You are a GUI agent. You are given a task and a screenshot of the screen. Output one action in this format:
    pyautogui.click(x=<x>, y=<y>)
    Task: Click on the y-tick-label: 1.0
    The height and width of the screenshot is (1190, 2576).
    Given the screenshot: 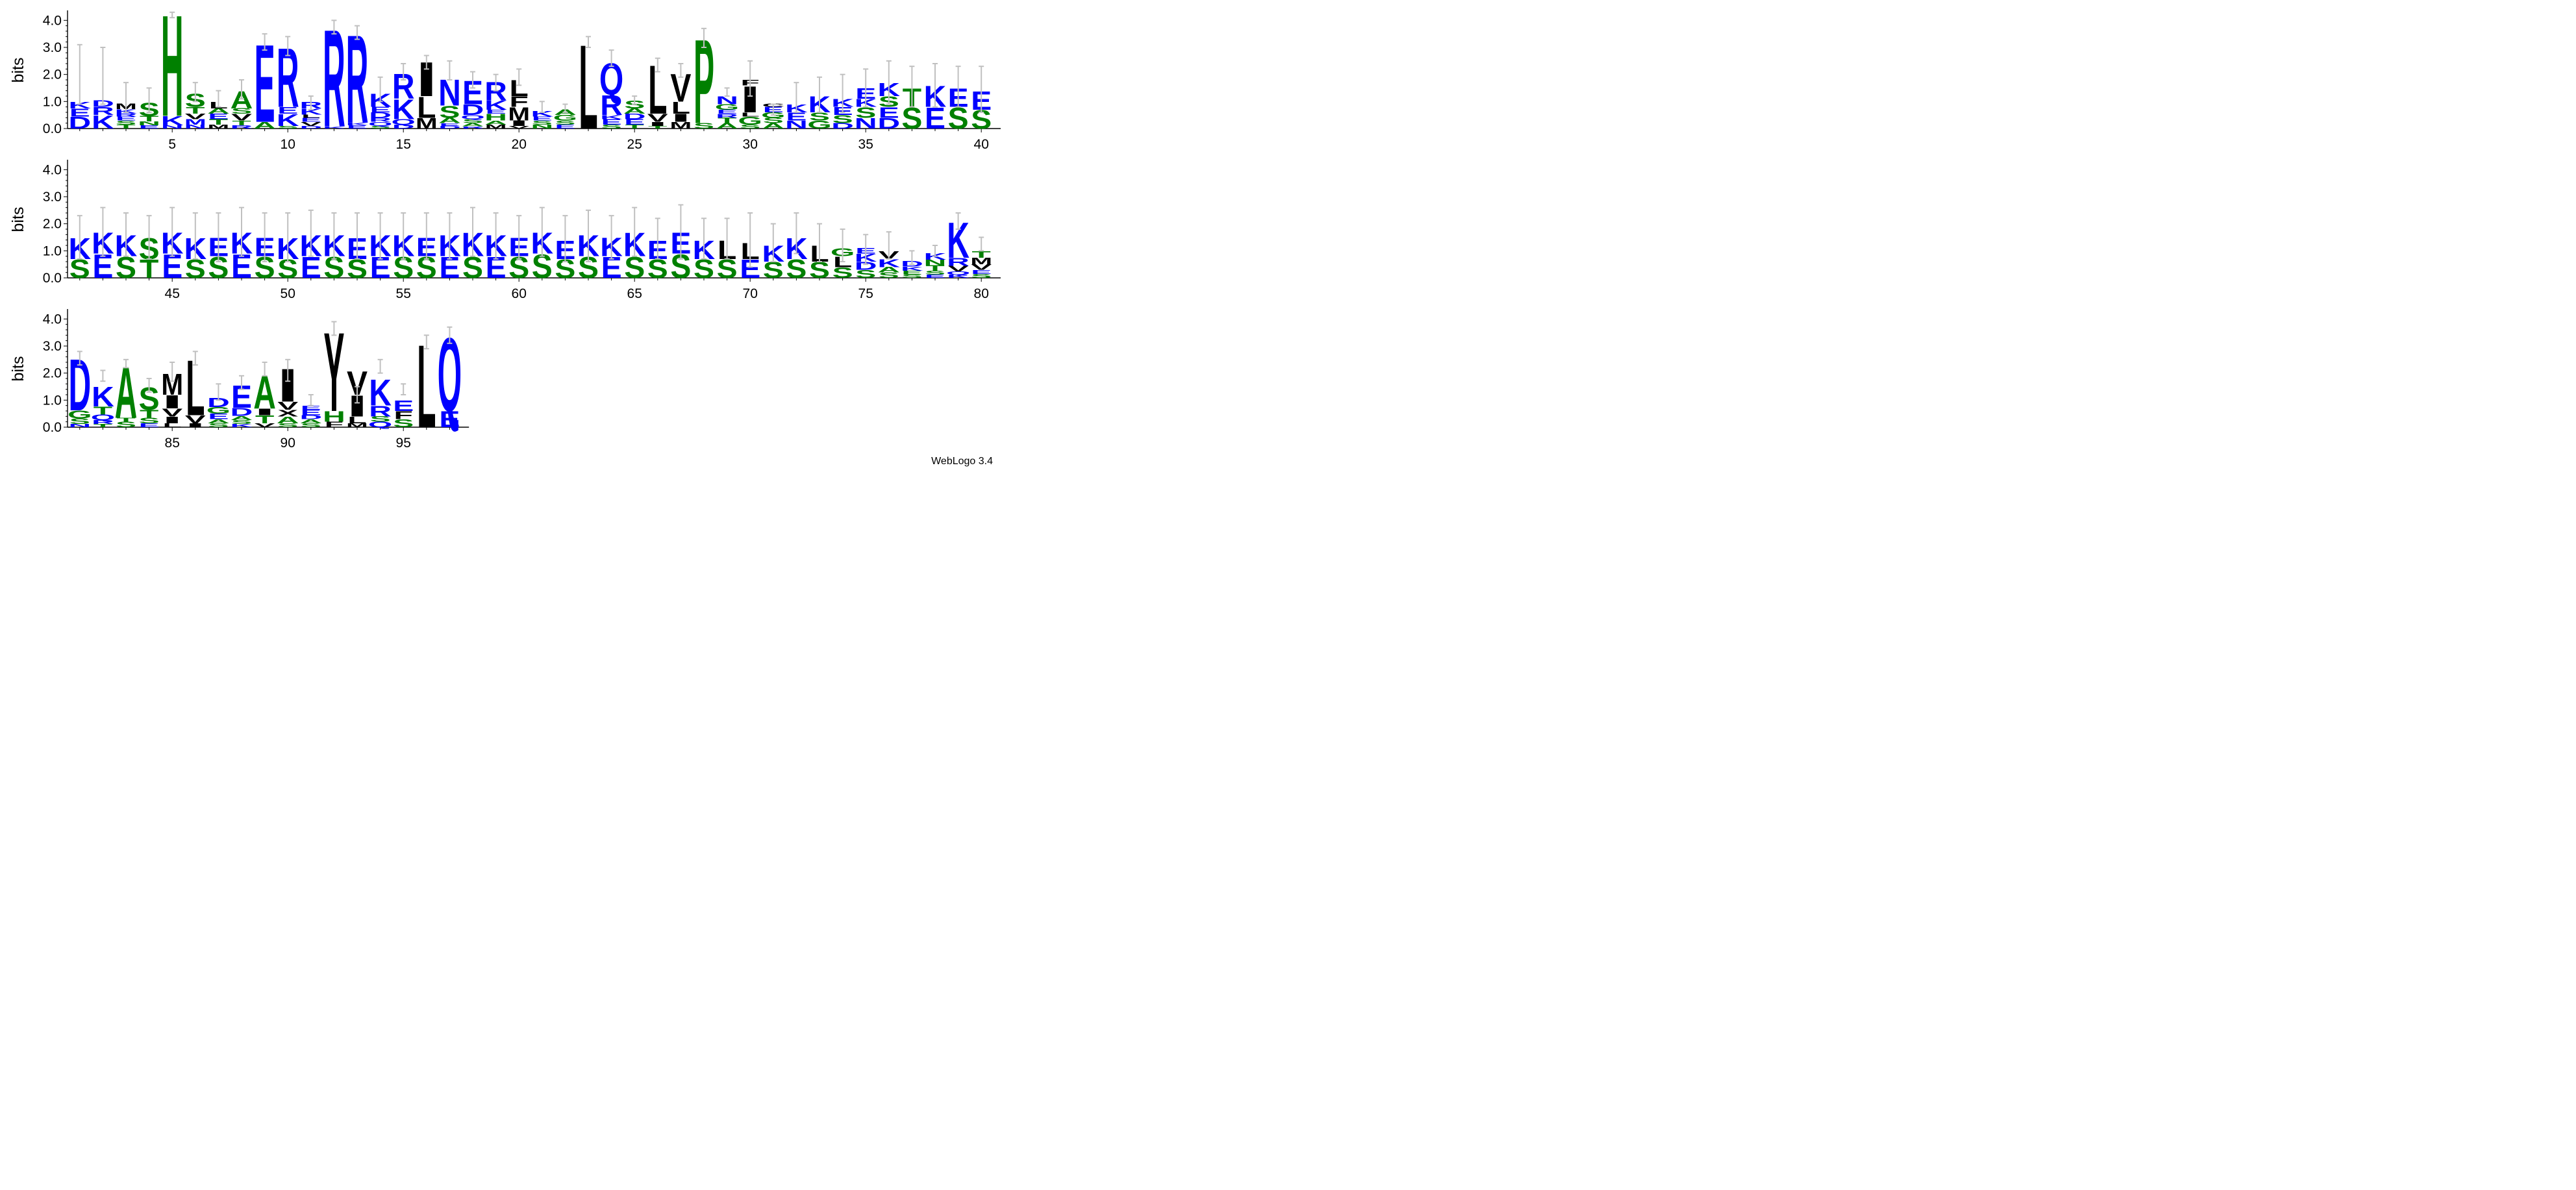 What is the action you would take?
    pyautogui.click(x=52, y=401)
    